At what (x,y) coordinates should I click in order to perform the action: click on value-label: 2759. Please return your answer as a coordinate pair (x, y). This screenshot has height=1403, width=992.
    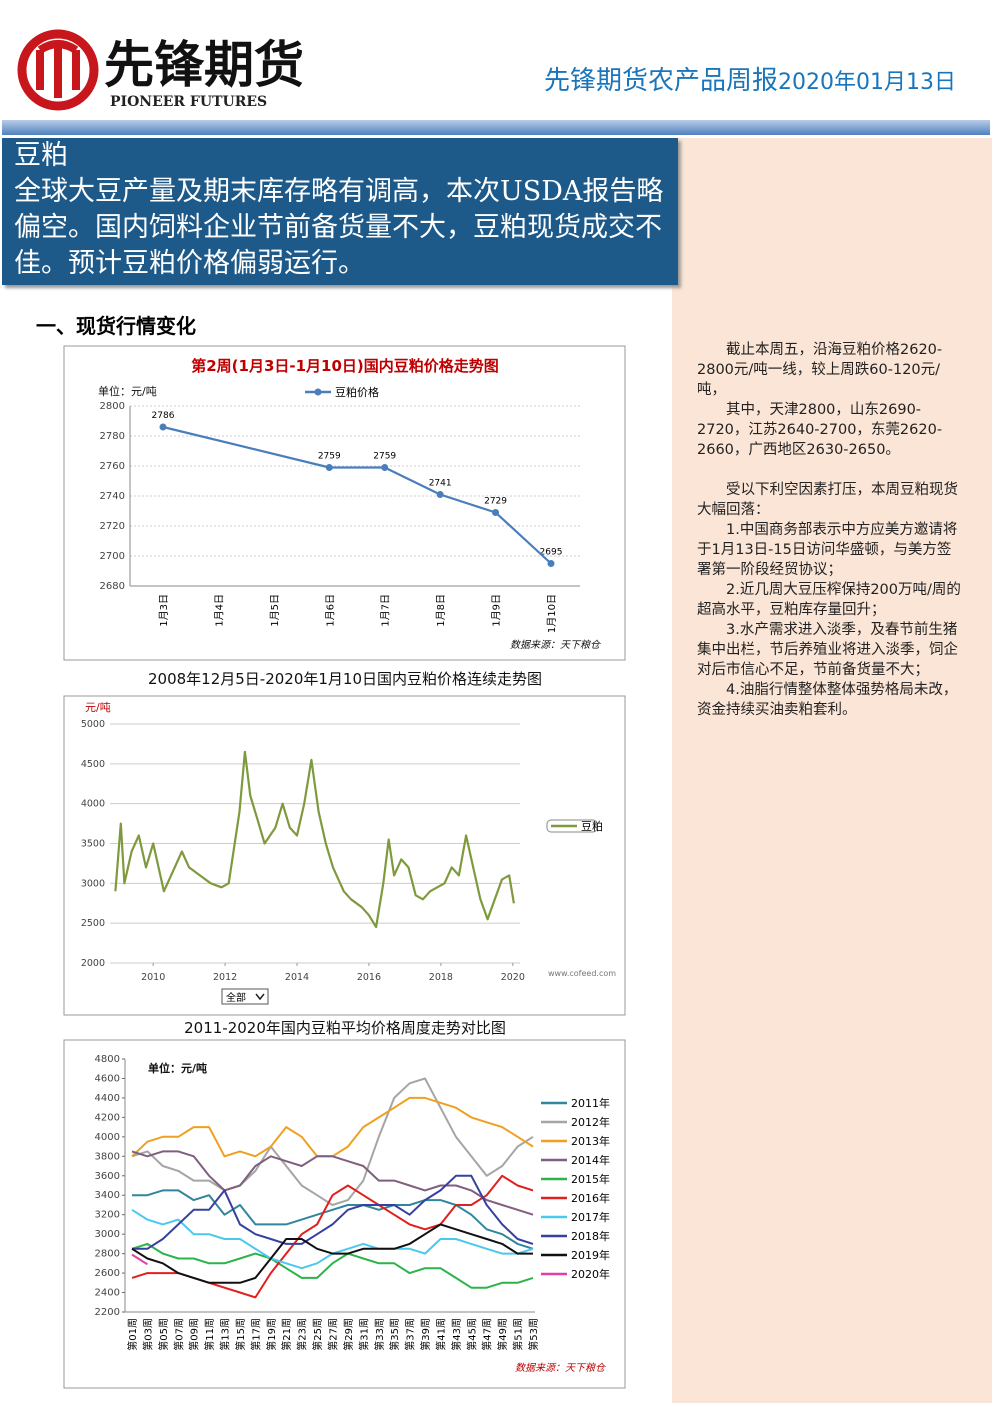
    Looking at the image, I should click on (384, 457).